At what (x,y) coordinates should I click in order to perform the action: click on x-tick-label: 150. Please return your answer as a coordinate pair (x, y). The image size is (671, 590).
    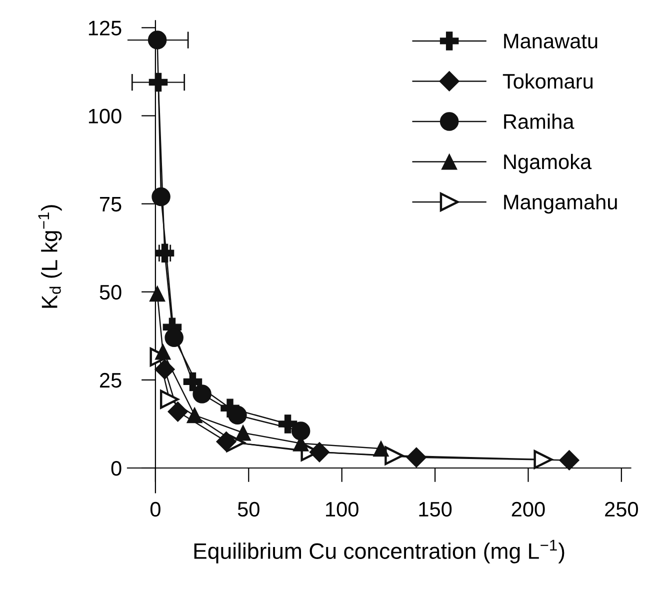
    Looking at the image, I should click on (435, 509).